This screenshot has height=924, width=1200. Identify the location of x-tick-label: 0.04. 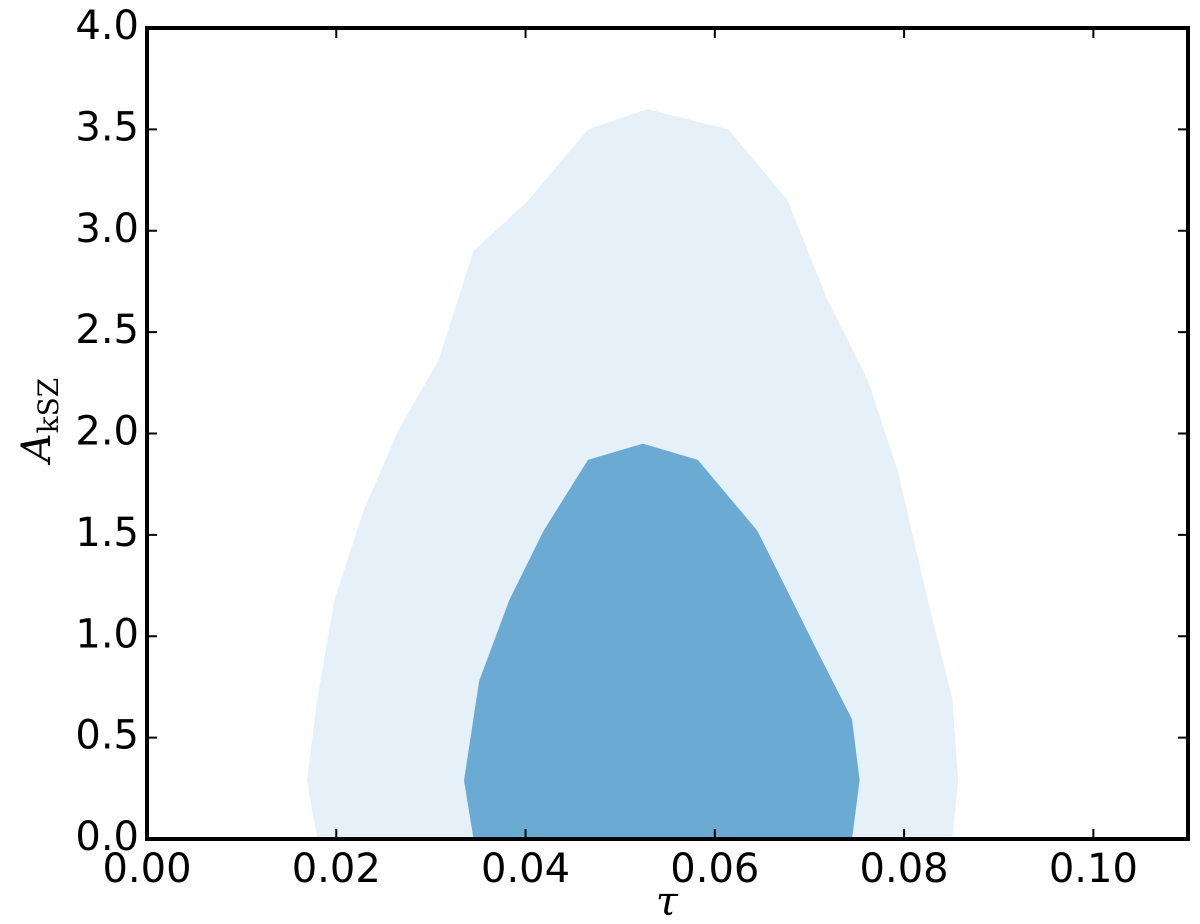
(525, 869).